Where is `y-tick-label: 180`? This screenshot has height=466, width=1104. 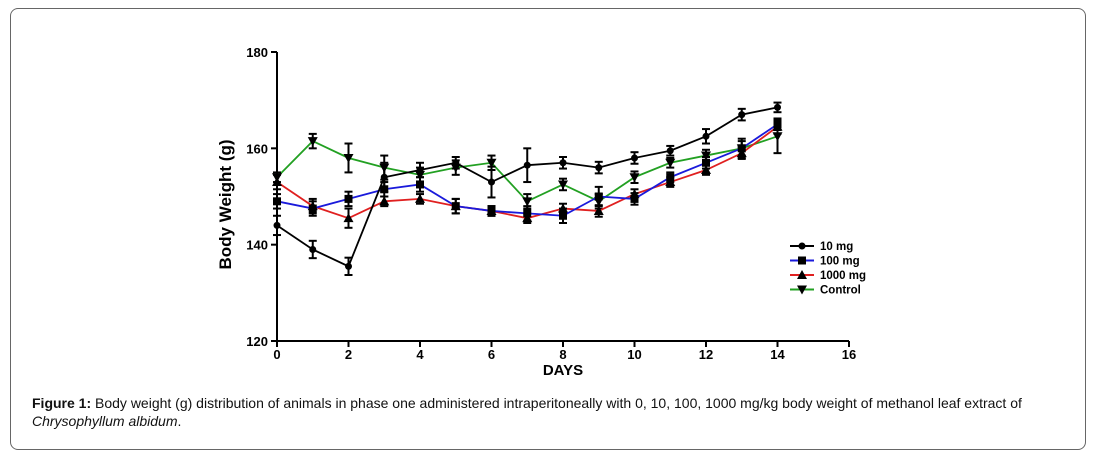 y-tick-label: 180 is located at coordinates (257, 52).